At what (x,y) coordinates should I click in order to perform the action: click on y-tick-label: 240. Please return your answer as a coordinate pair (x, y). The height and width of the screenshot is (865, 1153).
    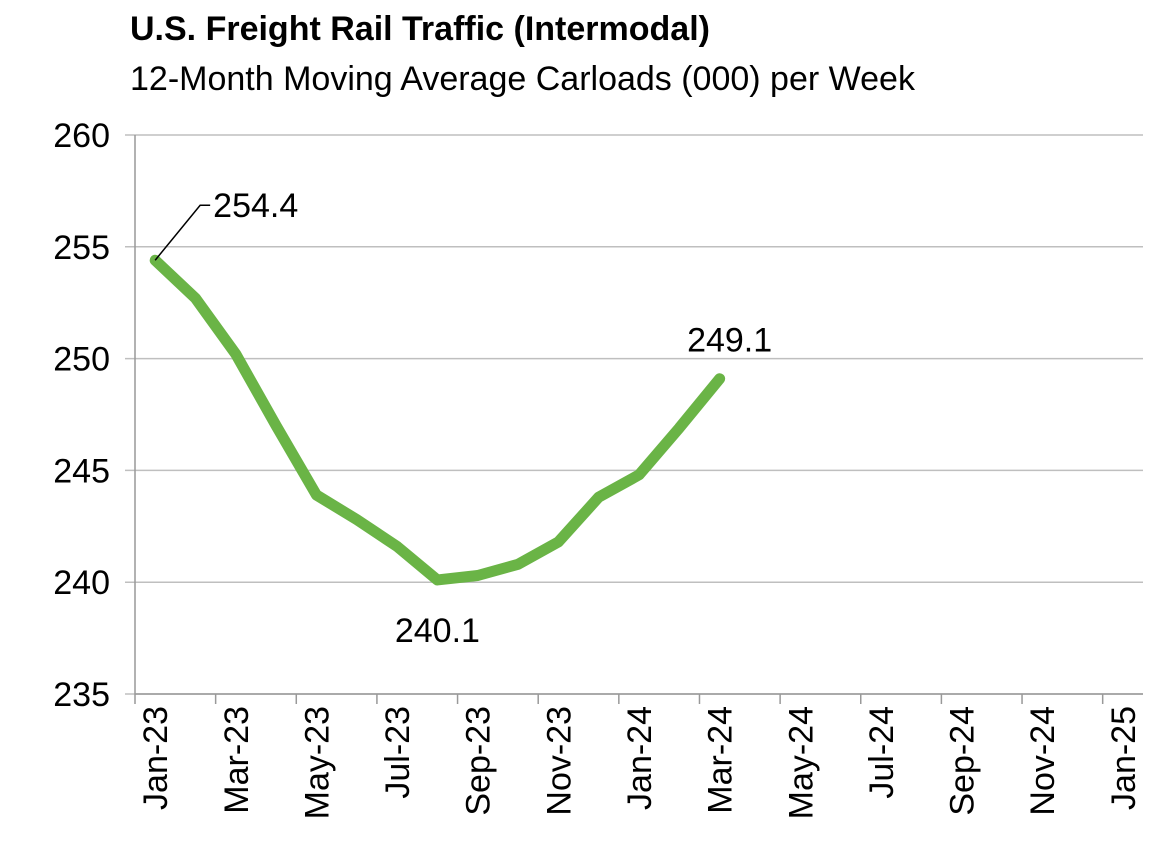
    Looking at the image, I should click on (81, 583).